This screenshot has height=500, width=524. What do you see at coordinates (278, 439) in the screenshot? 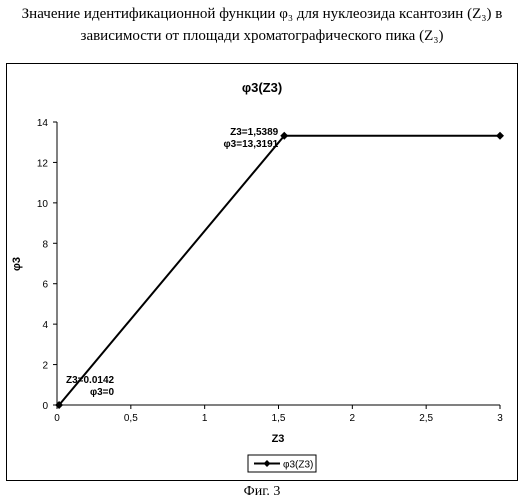
I see `x-axis-title: Z3` at bounding box center [278, 439].